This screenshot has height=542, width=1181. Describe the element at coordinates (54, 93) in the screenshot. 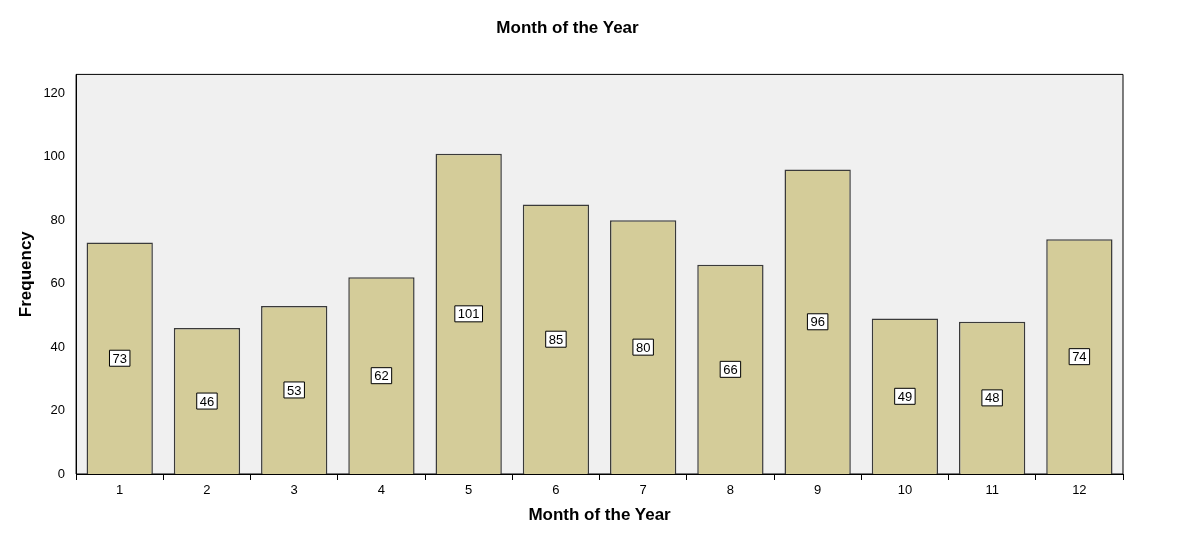

I see `y-tick-label: 120` at that location.